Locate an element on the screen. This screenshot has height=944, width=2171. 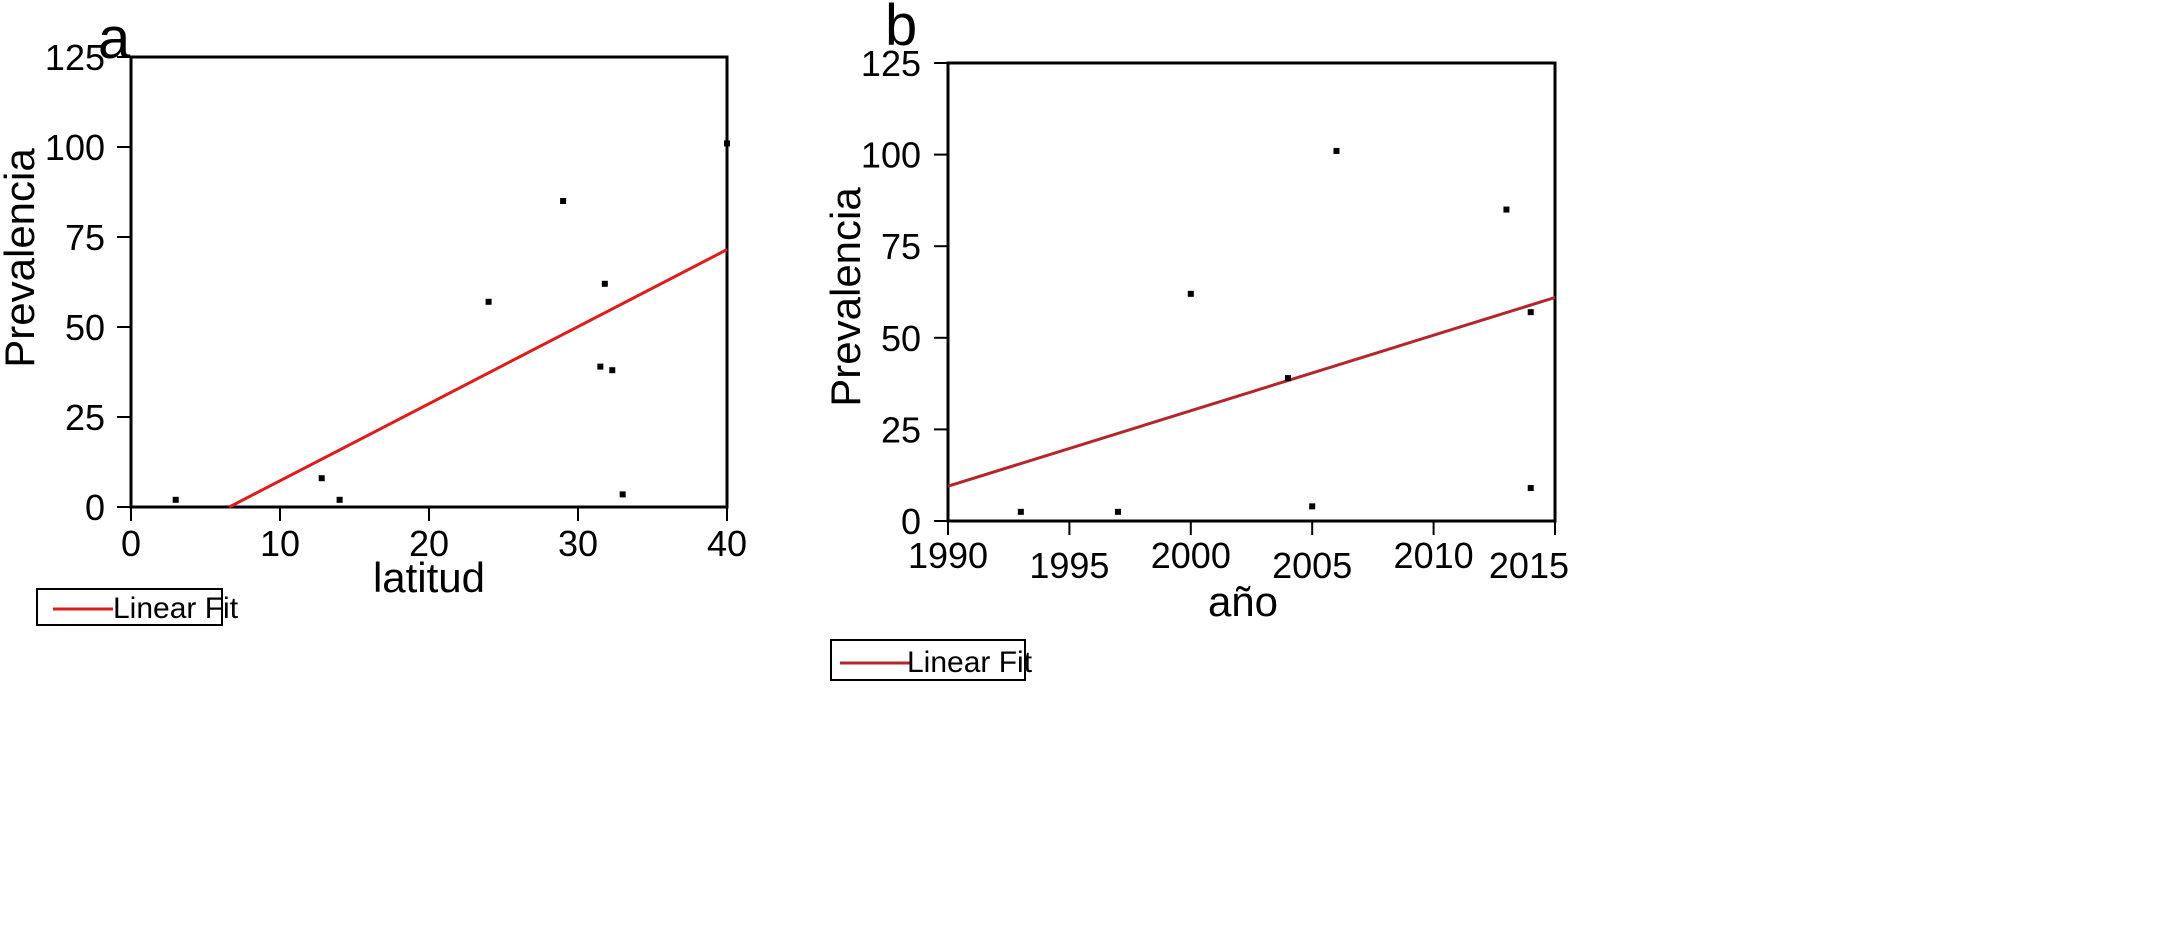
legend-box-b is located at coordinates (928, 660).